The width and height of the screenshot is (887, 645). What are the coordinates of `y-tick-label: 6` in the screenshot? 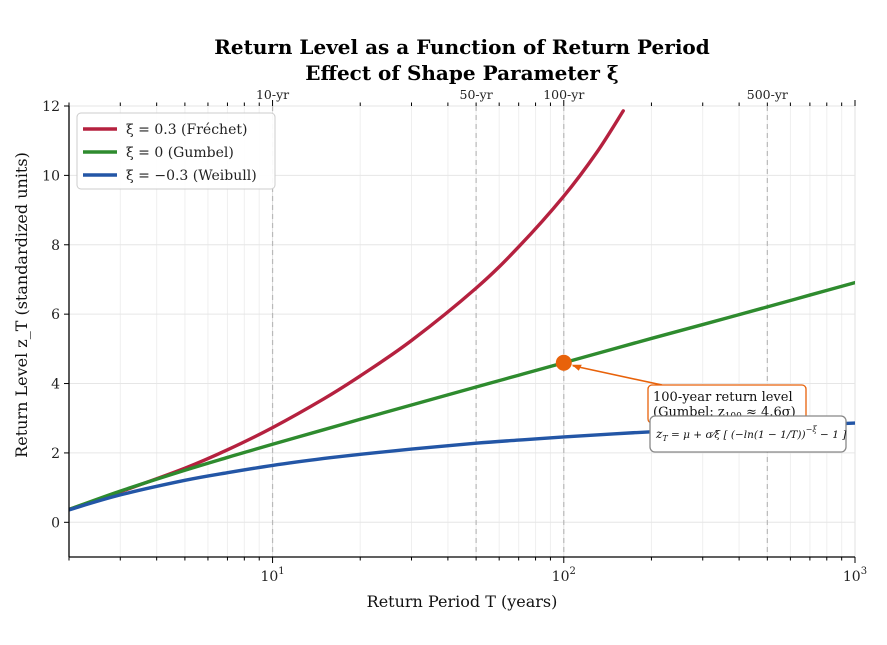 It's located at (55, 315).